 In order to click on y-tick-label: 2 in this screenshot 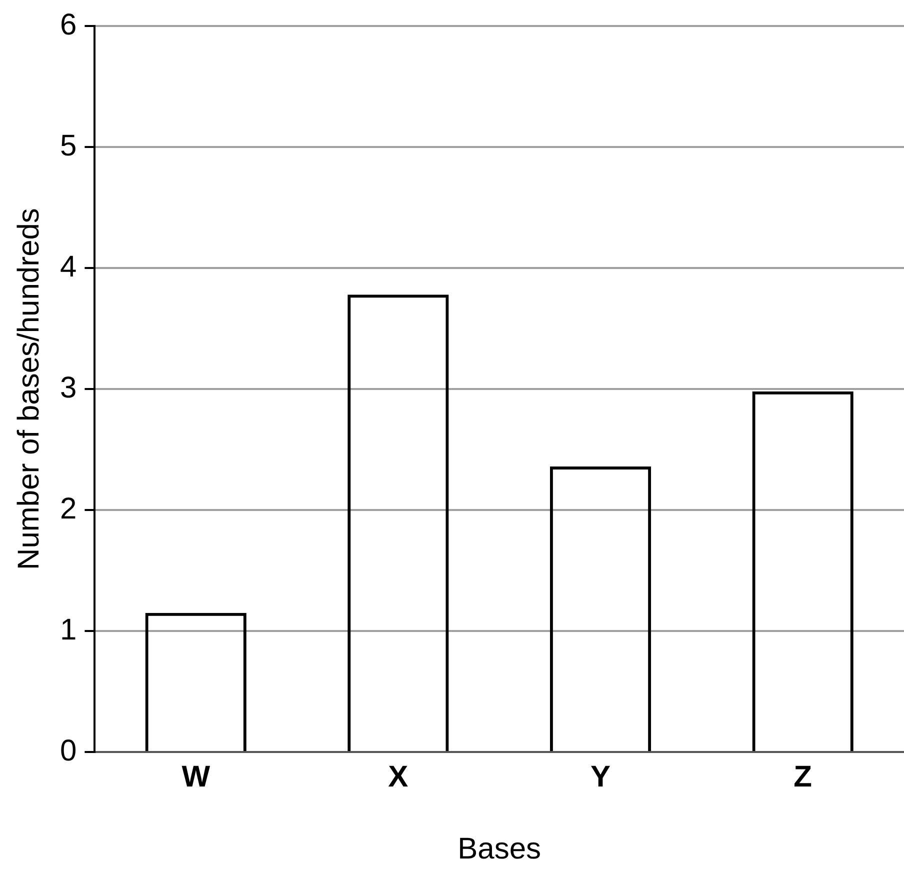, I will do `click(68, 509)`.